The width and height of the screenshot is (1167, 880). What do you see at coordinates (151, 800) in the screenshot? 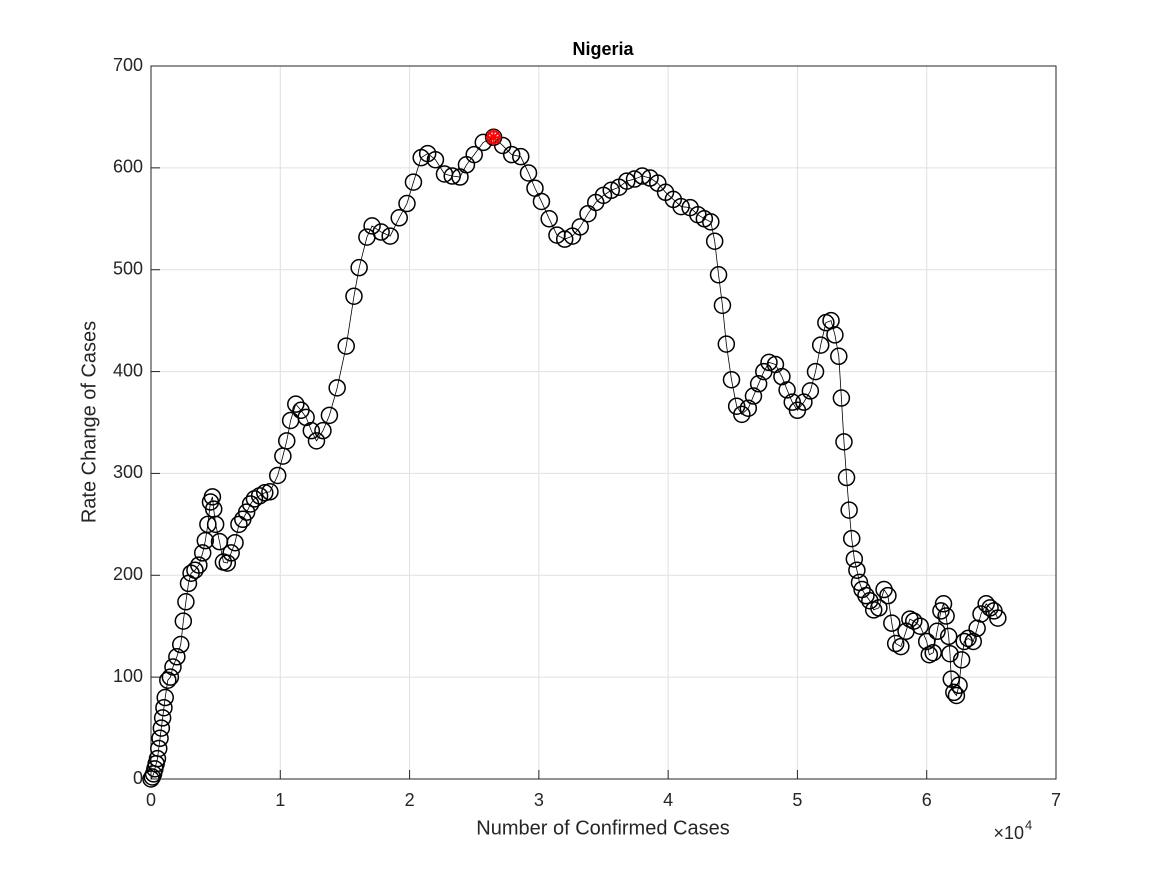
I see `x-tick-label: 0` at bounding box center [151, 800].